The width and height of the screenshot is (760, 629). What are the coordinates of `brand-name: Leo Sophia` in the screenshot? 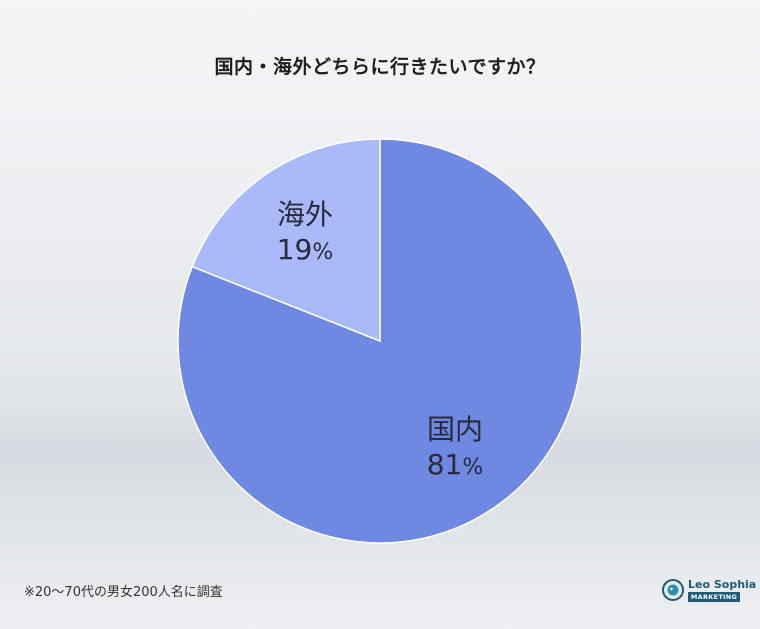 It's located at (722, 584).